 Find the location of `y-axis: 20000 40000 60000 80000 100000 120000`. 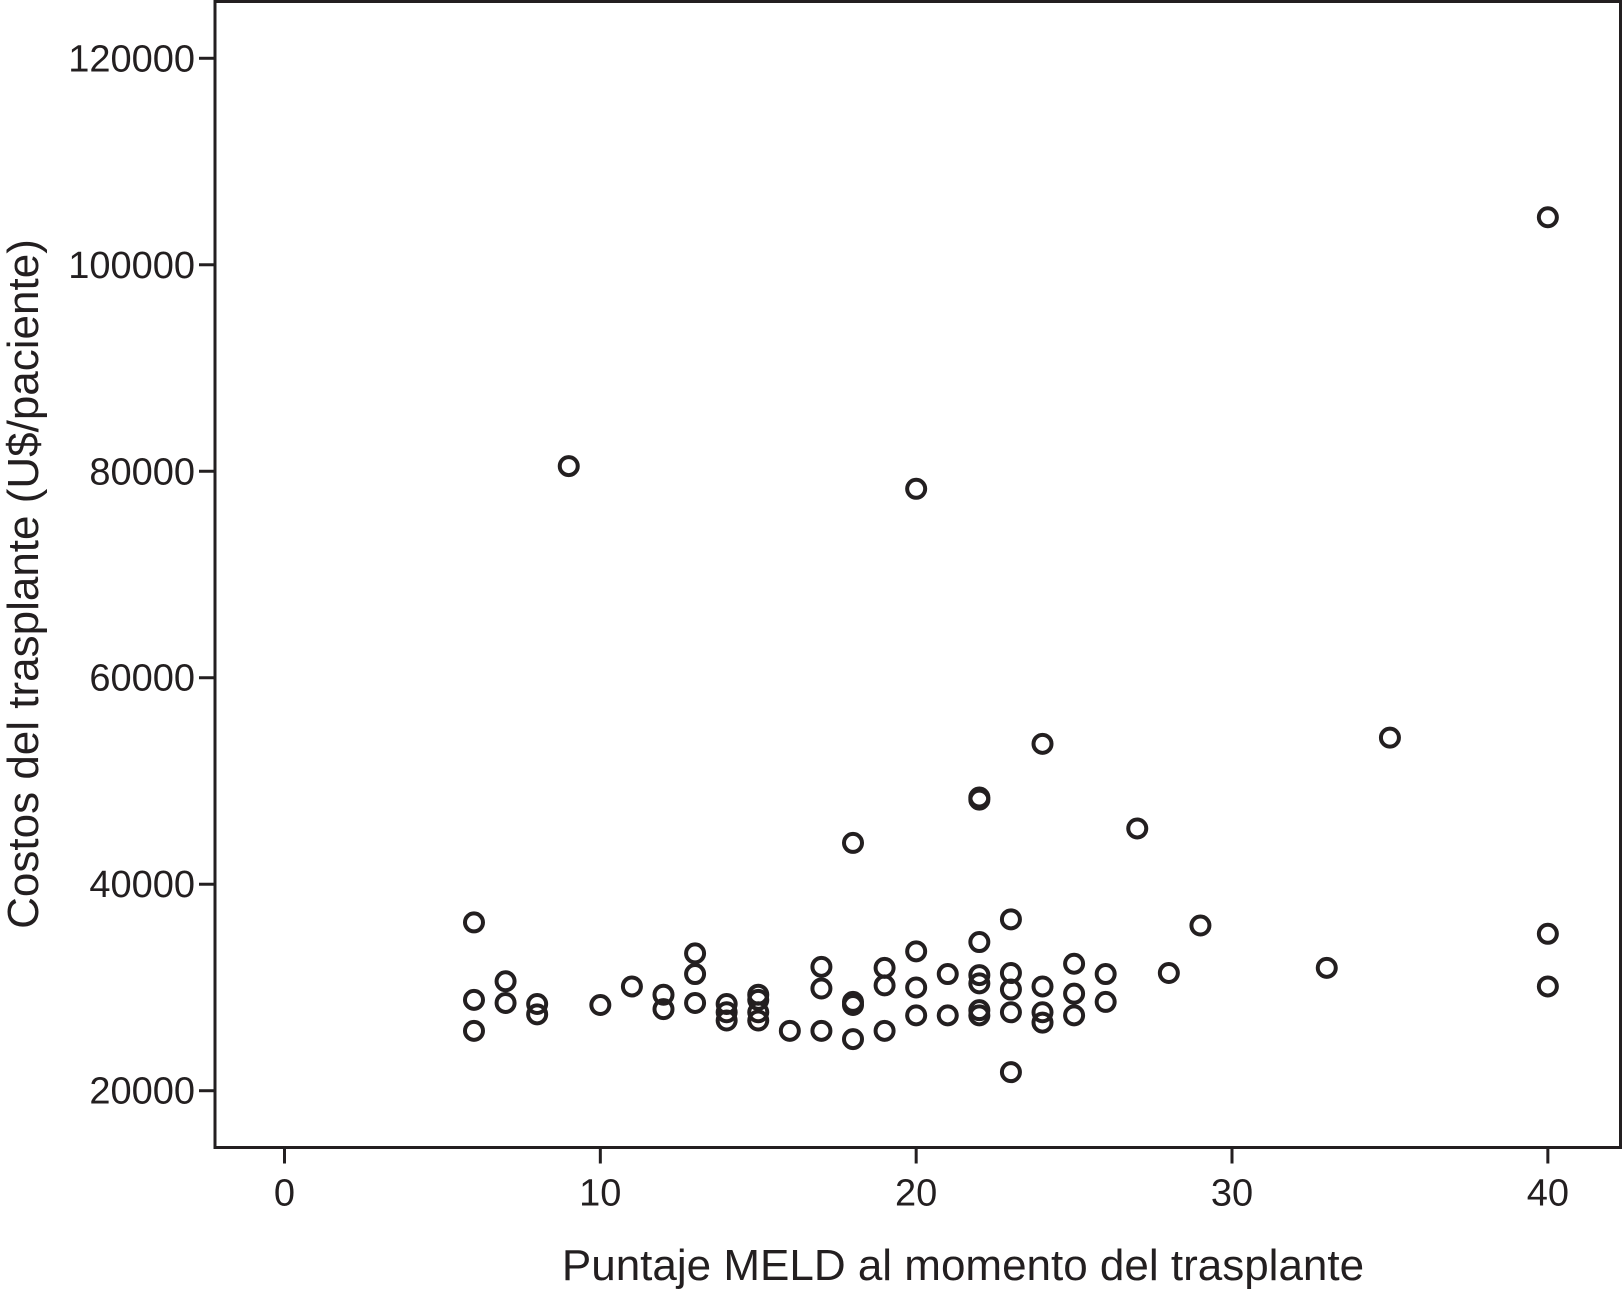

y-axis: 20000 40000 60000 80000 100000 120000 is located at coordinates (141, 575).